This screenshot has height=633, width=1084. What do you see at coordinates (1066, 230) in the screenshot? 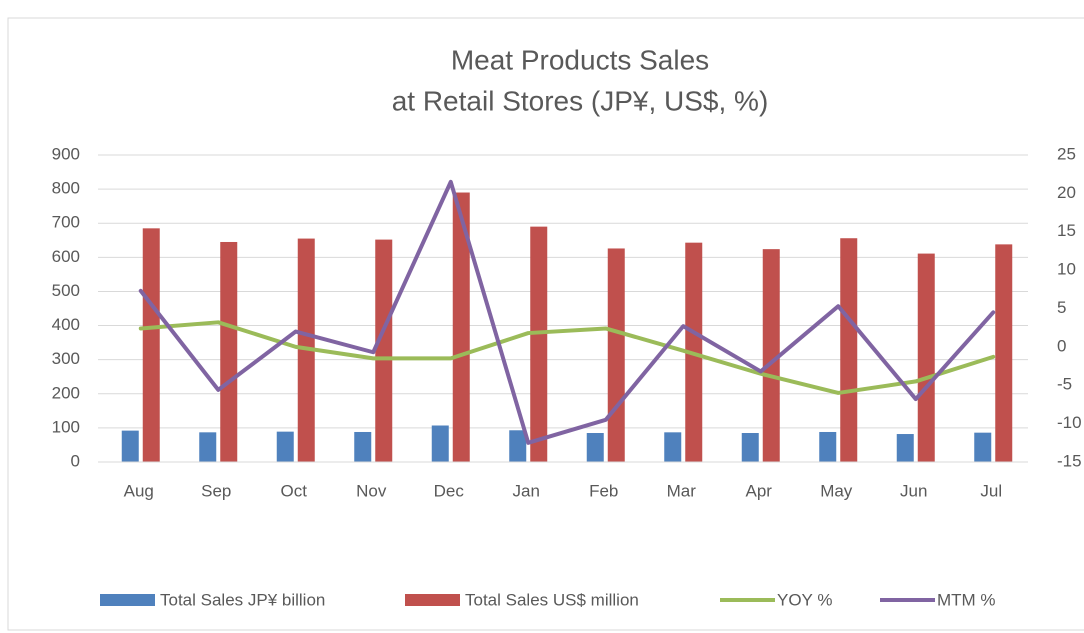
I see `y2-tick-label: 15` at bounding box center [1066, 230].